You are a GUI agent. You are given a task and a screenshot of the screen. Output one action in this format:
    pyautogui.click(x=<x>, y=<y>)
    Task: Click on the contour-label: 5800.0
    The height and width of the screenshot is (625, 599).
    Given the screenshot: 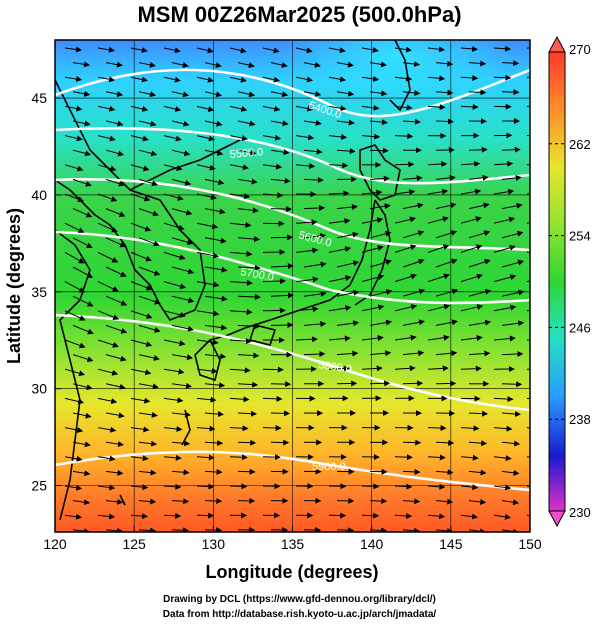 What is the action you would take?
    pyautogui.click(x=335, y=367)
    